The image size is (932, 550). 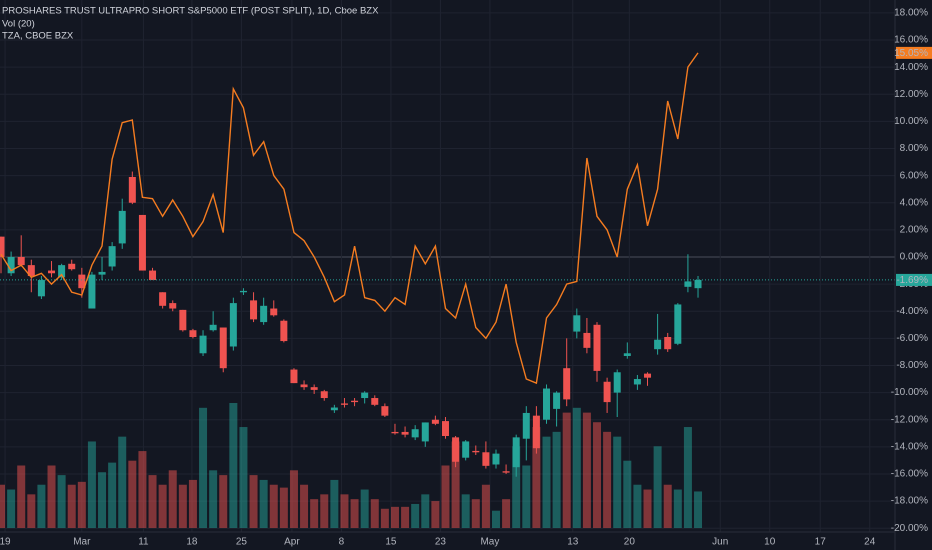 I want to click on x-tick-label: 24, so click(x=870, y=542).